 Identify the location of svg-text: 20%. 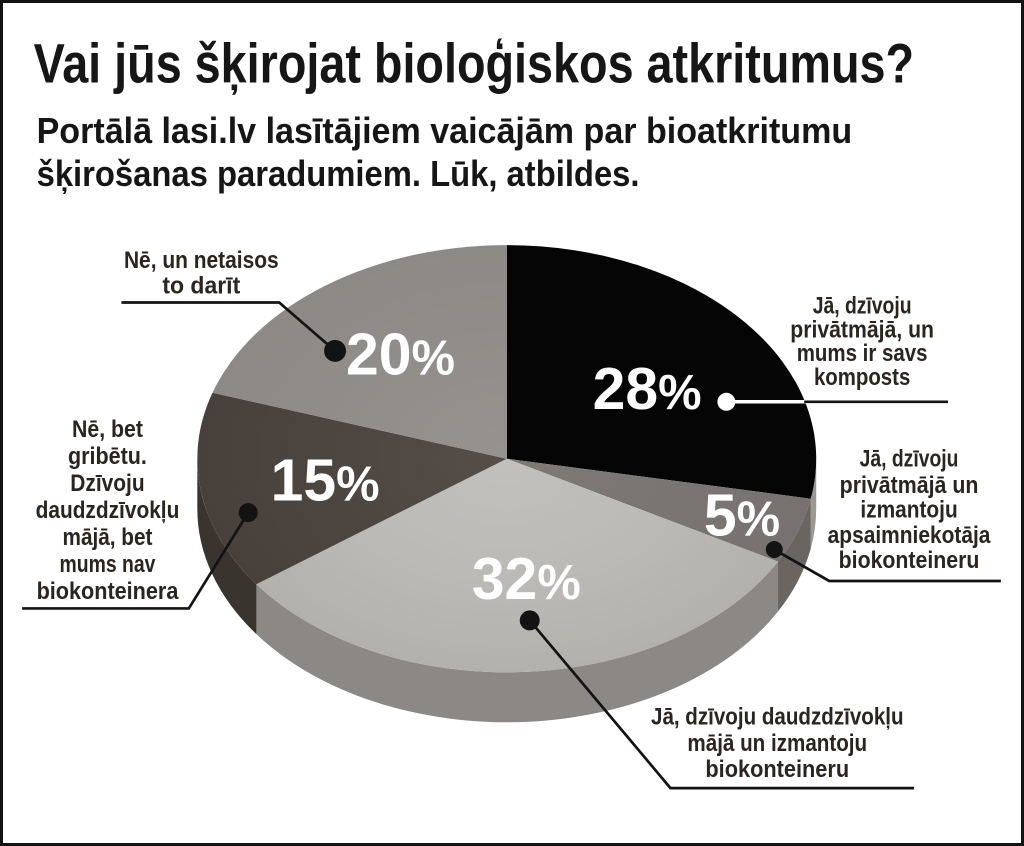
(400, 354).